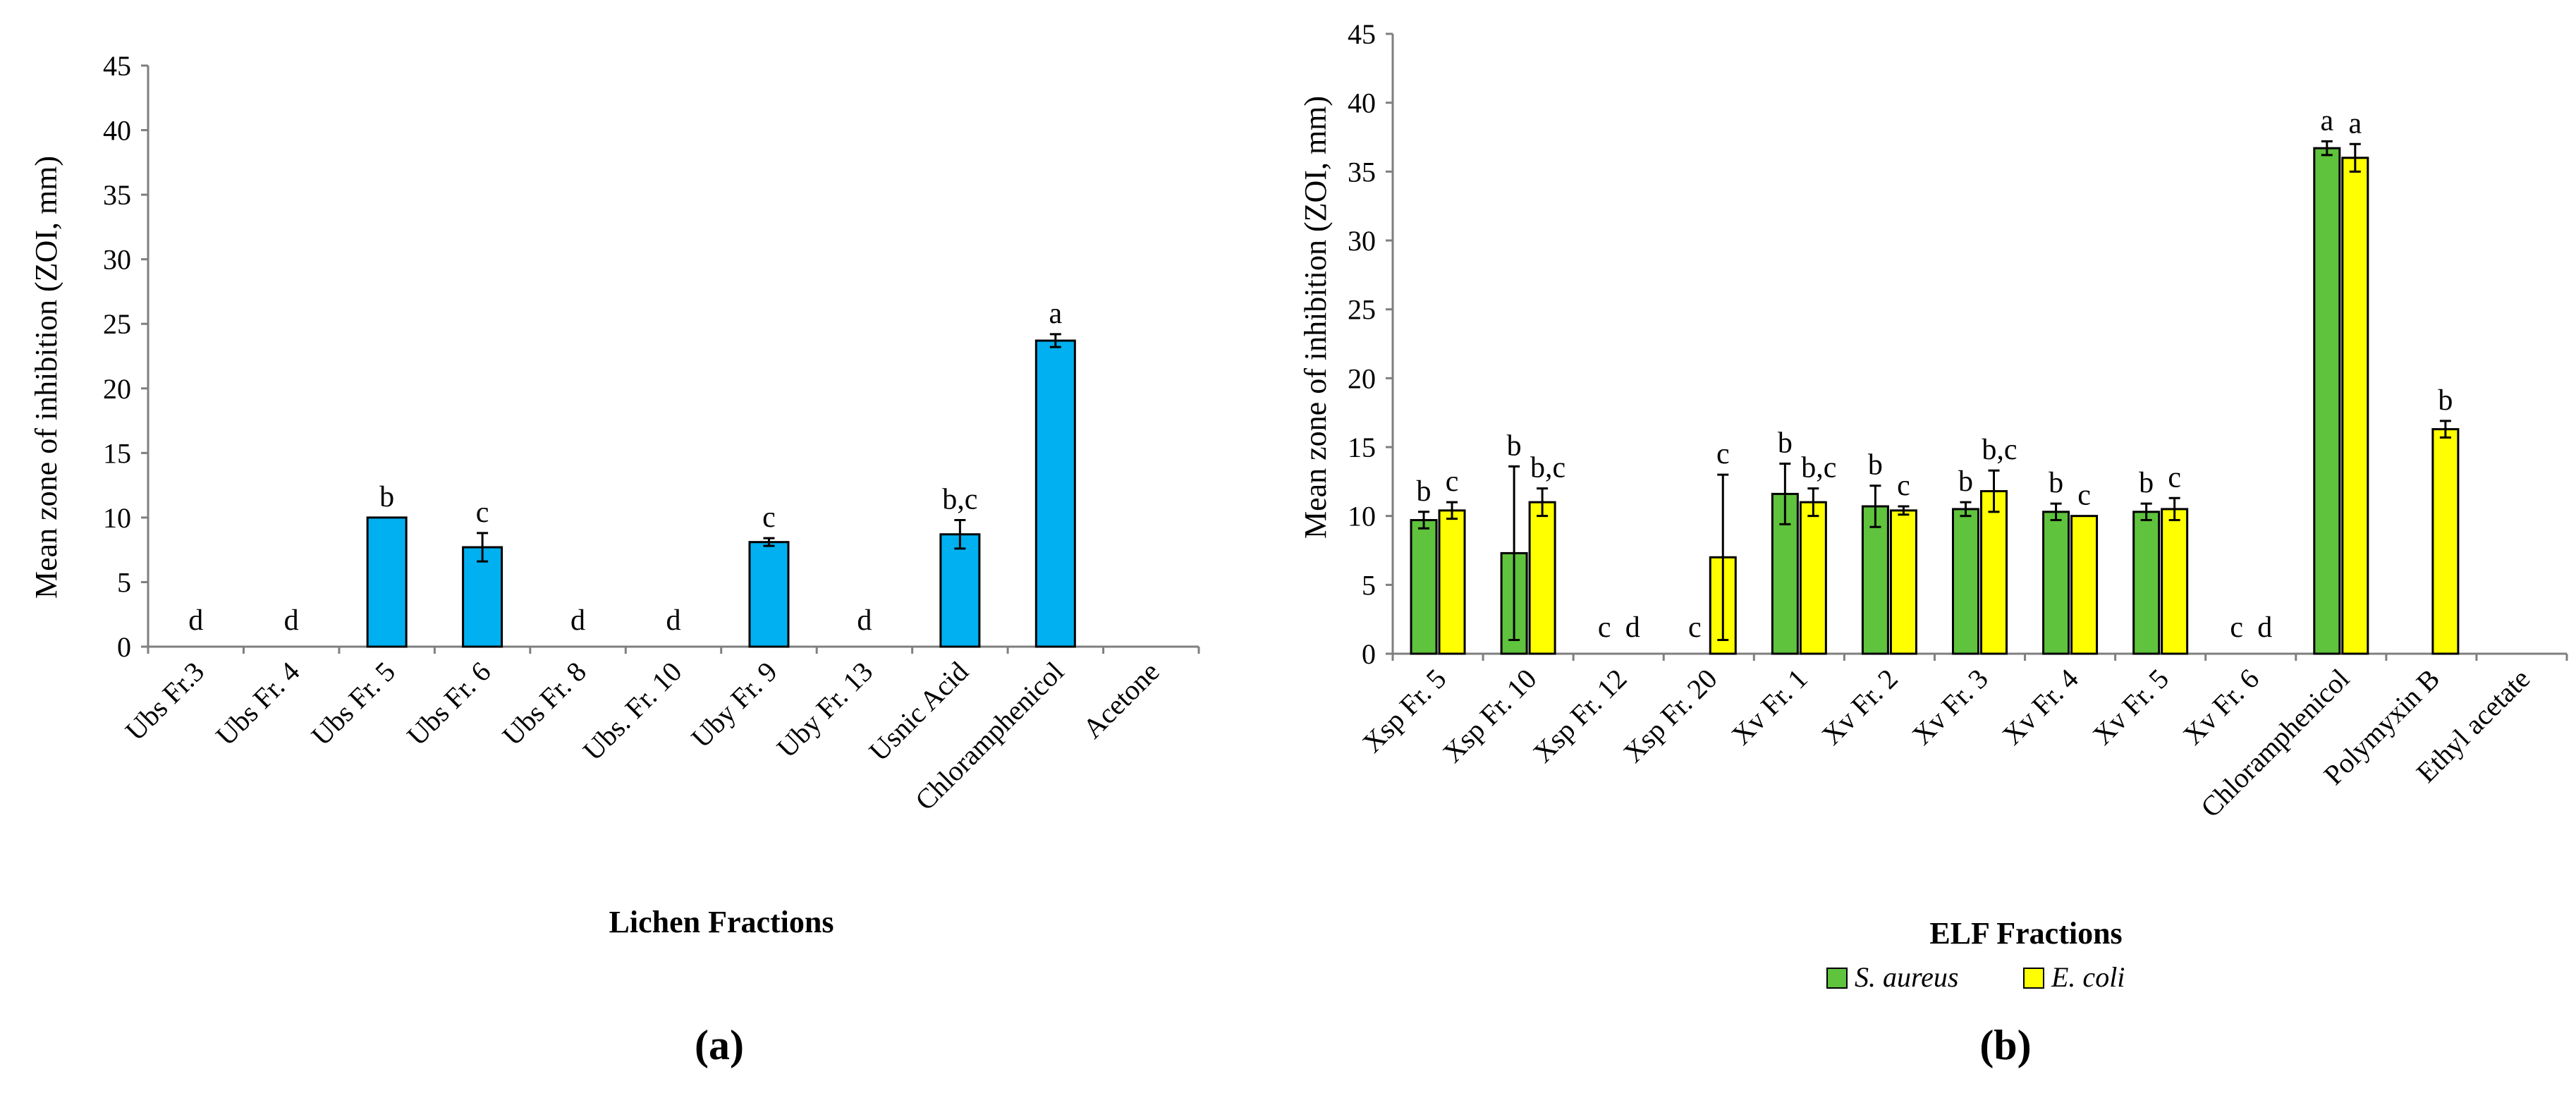 This screenshot has height=1098, width=2576. I want to click on panel-b-ylabel: Mean zone of inhibition (ZOI, mm), so click(1315, 317).